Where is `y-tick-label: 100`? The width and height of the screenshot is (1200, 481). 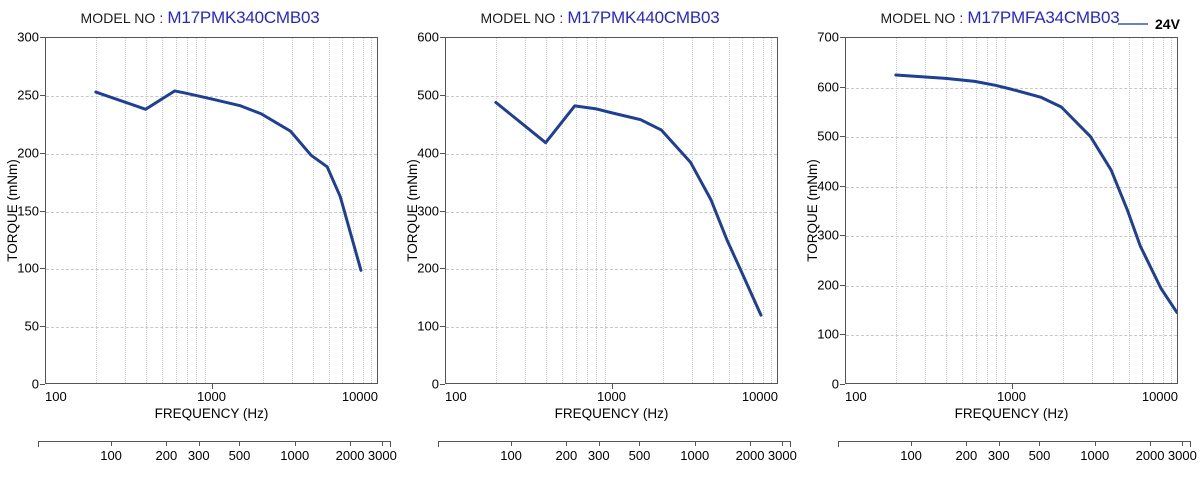
y-tick-label: 100 is located at coordinates (428, 326).